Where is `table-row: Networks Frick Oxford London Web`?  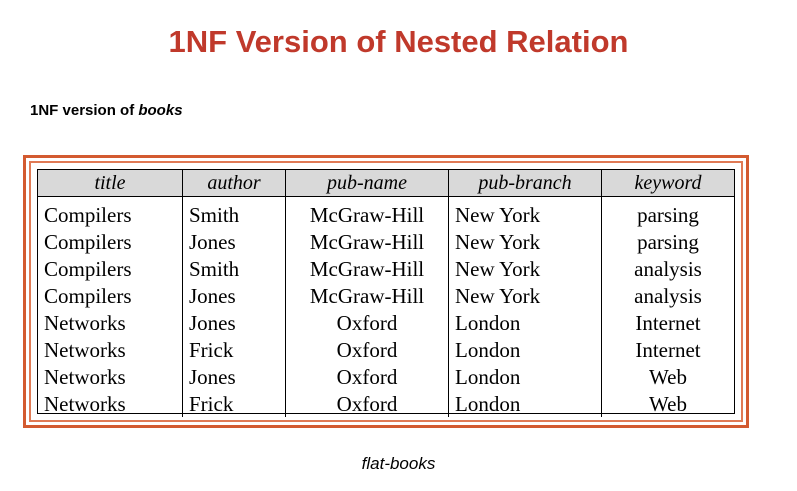
table-row: Networks Frick Oxford London Web is located at coordinates (386, 403).